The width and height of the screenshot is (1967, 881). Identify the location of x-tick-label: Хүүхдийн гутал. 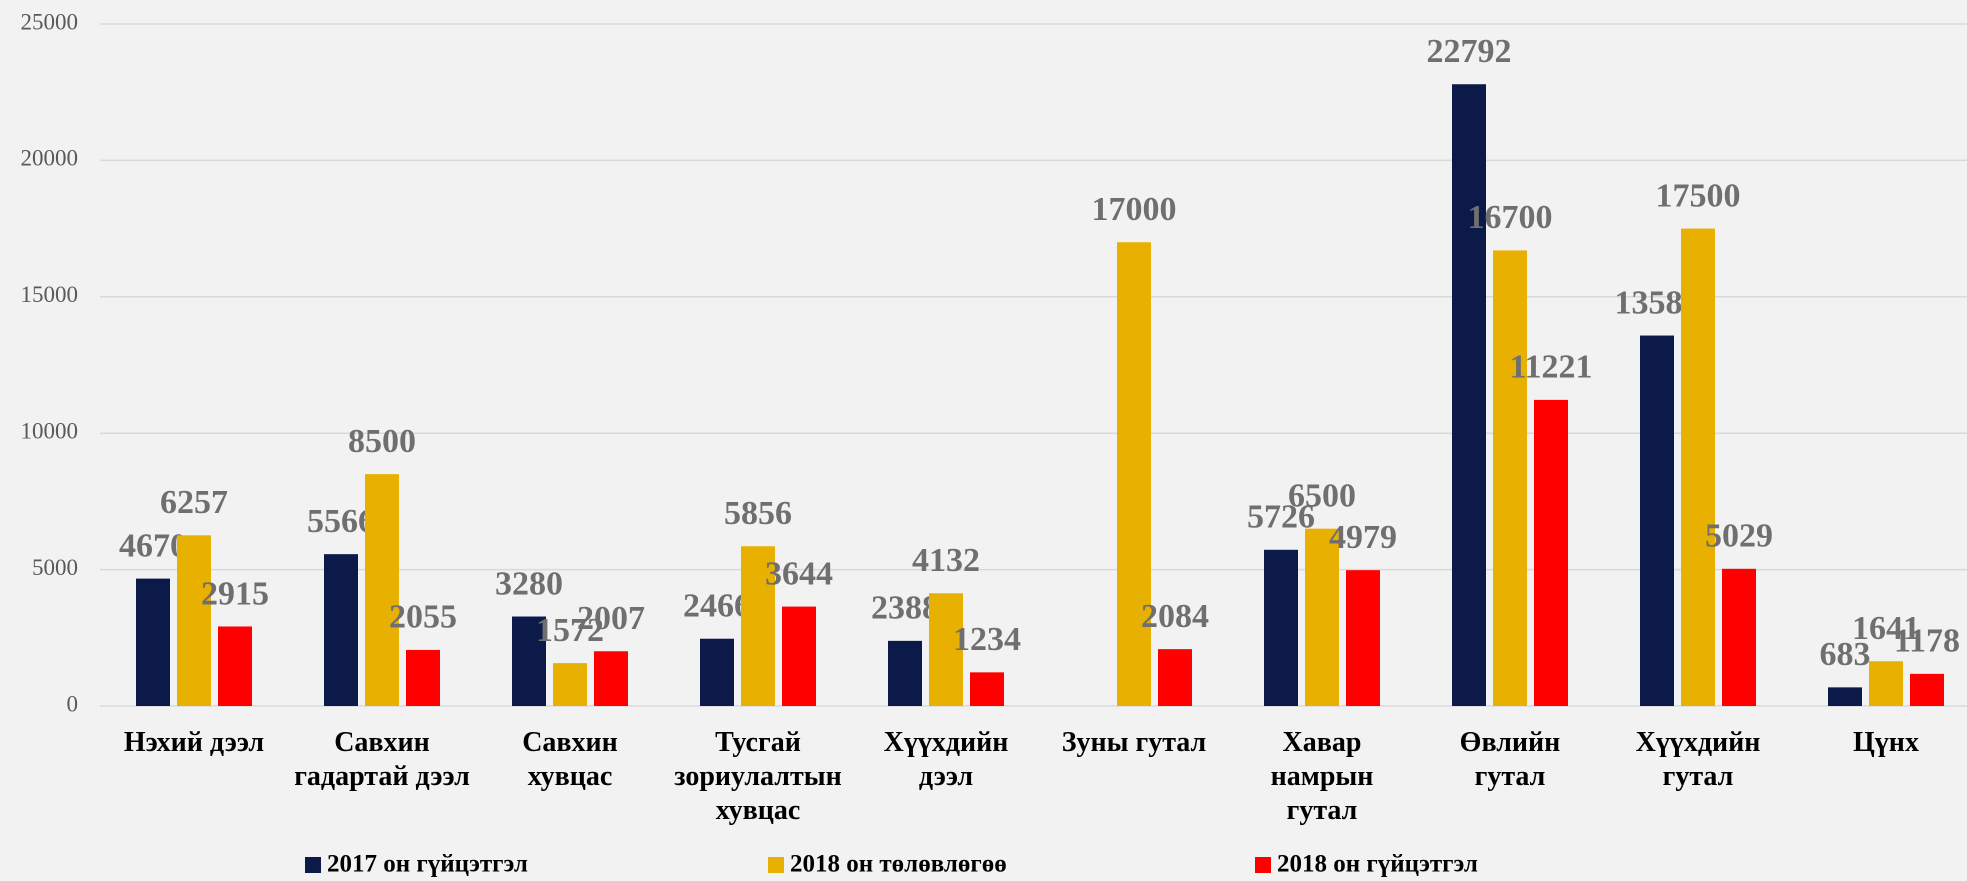
(1698, 759).